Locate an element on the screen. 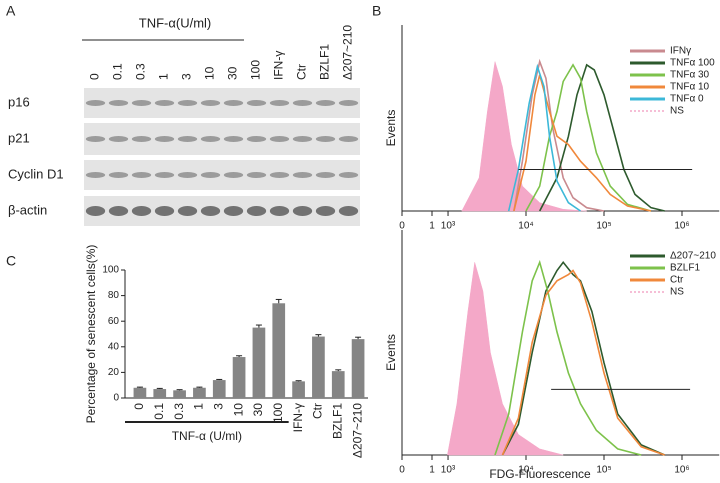 The image size is (720, 483). y-tick-label: 40 is located at coordinates (114, 346).